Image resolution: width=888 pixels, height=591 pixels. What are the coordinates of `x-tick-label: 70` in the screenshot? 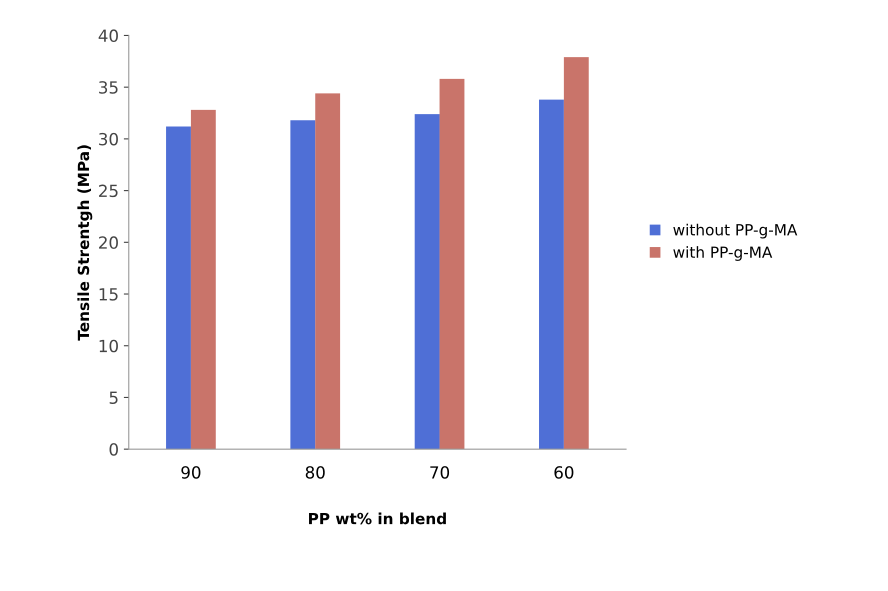 It's located at (440, 472).